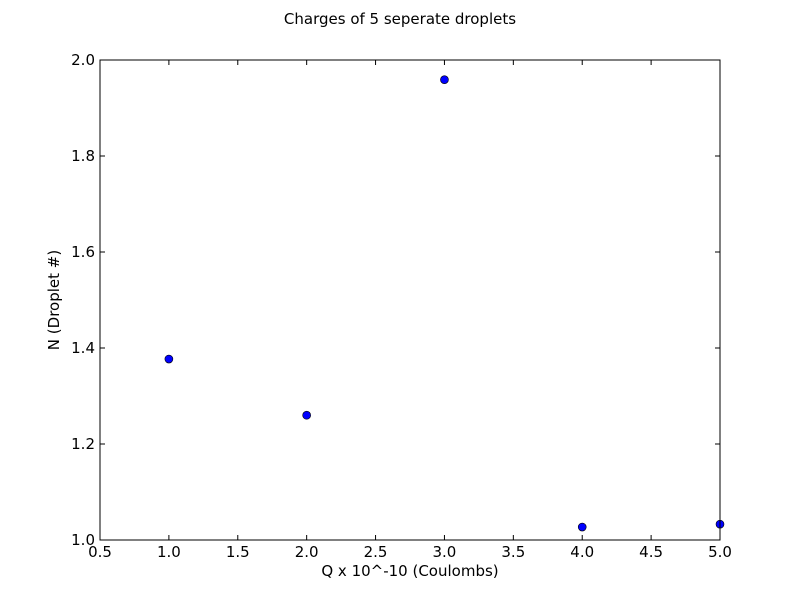 This screenshot has height=600, width=800. What do you see at coordinates (513, 552) in the screenshot?
I see `x-tick-label: 3.5` at bounding box center [513, 552].